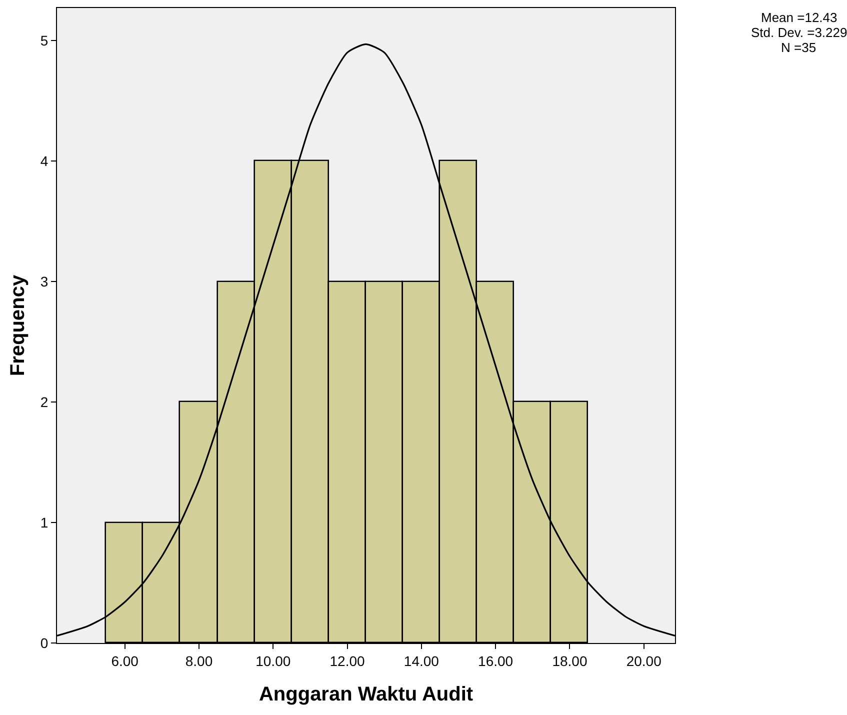 Image resolution: width=847 pixels, height=715 pixels. I want to click on y-axis-title: Frequency, so click(17, 325).